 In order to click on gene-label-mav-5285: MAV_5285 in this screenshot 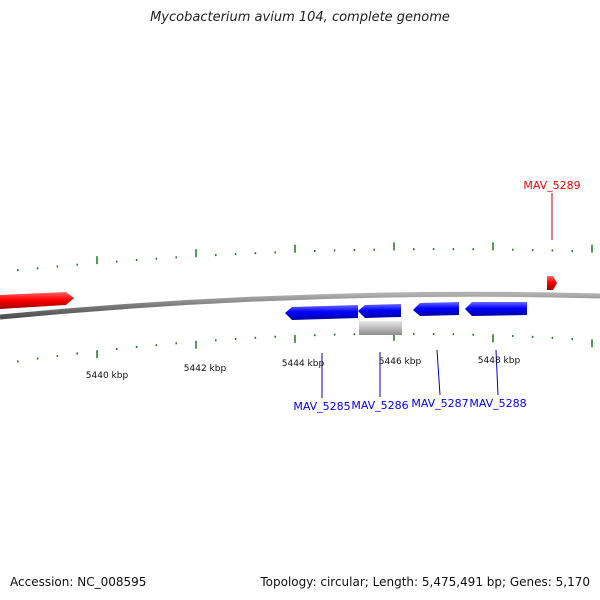, I will do `click(321, 406)`.